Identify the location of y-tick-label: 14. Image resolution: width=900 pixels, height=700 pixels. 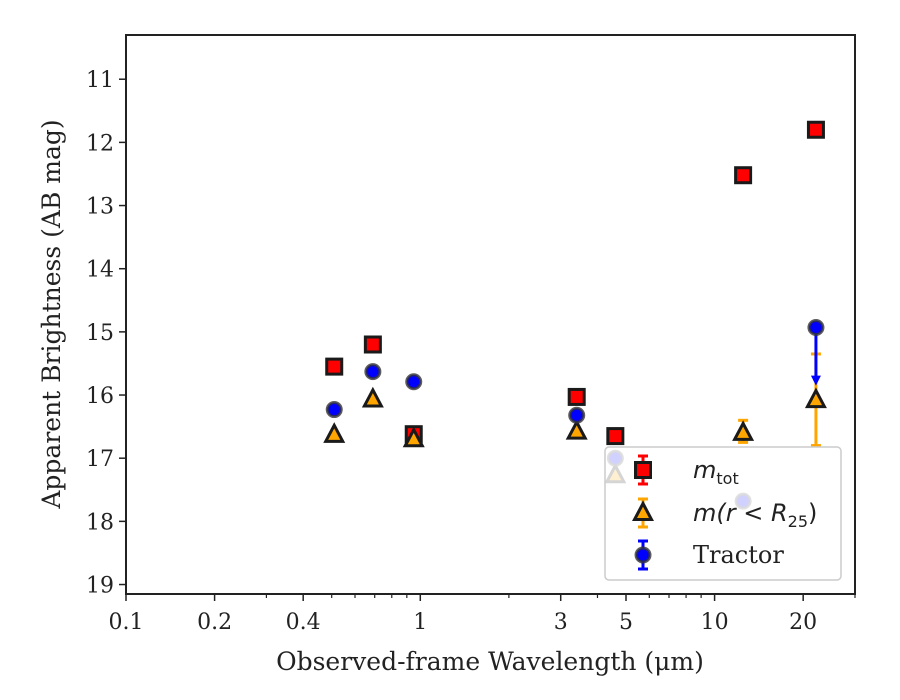
(100, 270).